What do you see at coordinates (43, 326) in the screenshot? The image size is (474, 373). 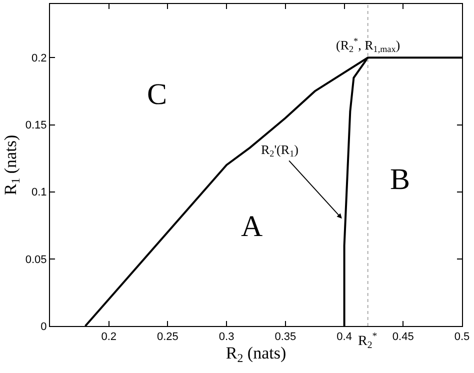 I see `y-tick-label: 0` at bounding box center [43, 326].